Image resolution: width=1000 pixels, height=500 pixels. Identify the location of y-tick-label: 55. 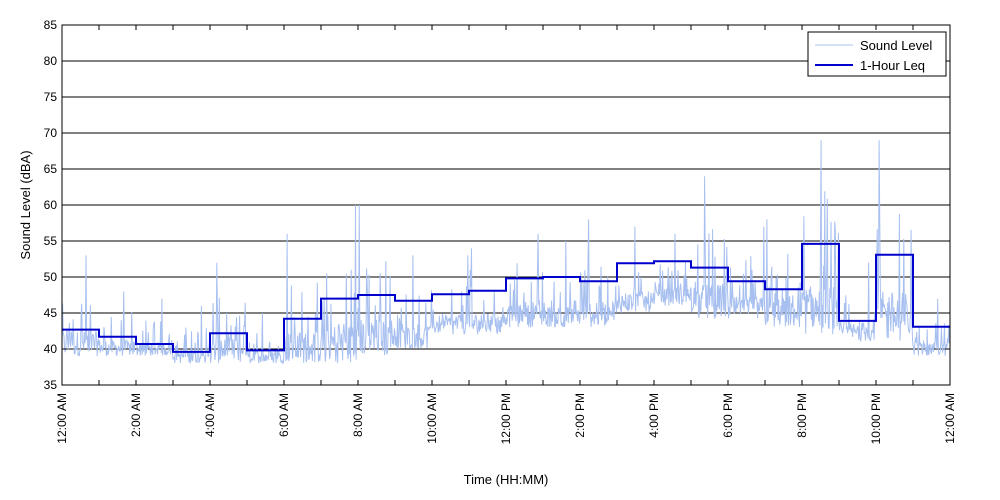
(51, 241).